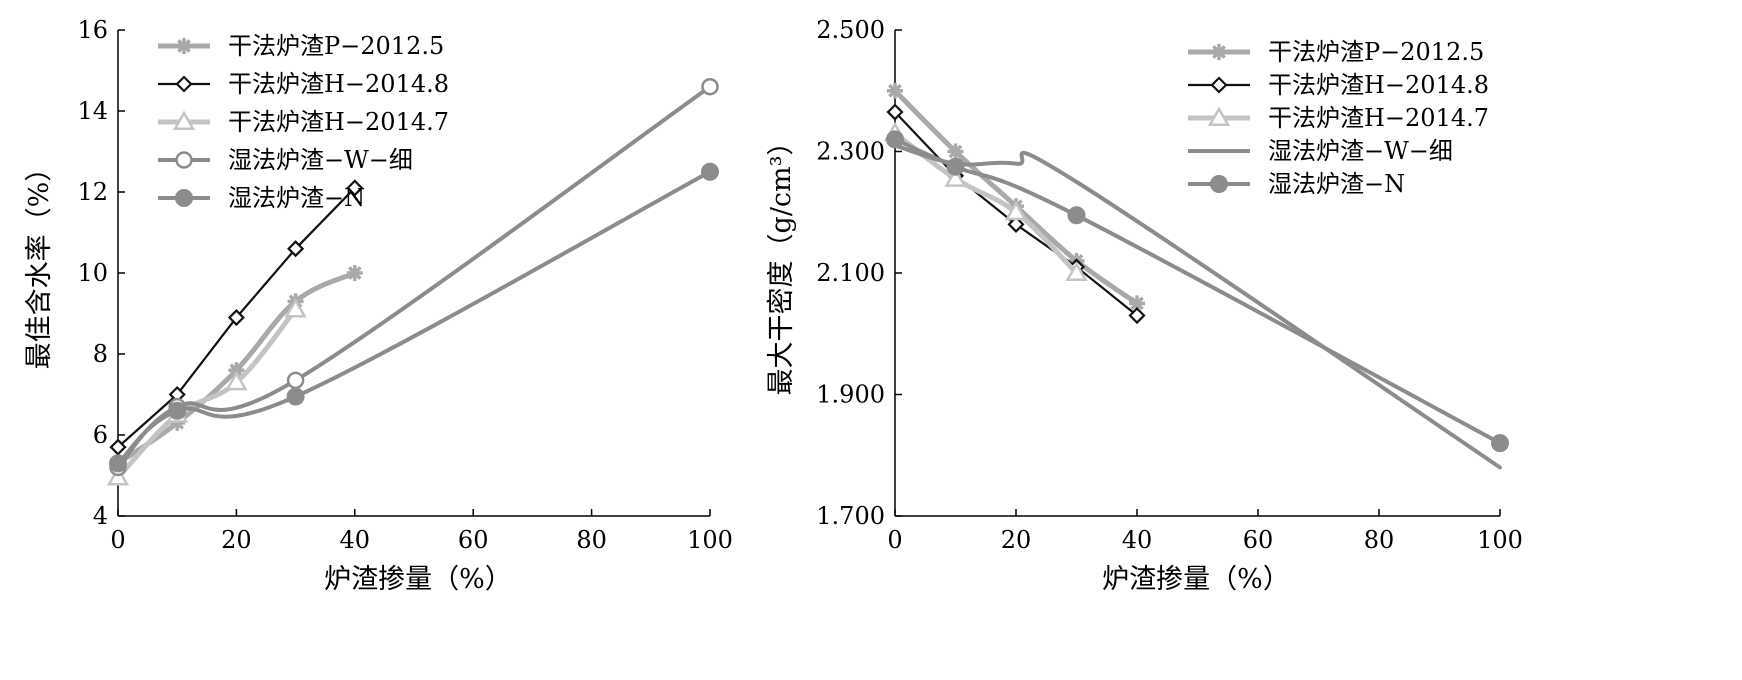 This screenshot has width=1742, height=680. What do you see at coordinates (92, 111) in the screenshot?
I see `y-tick-label: 14` at bounding box center [92, 111].